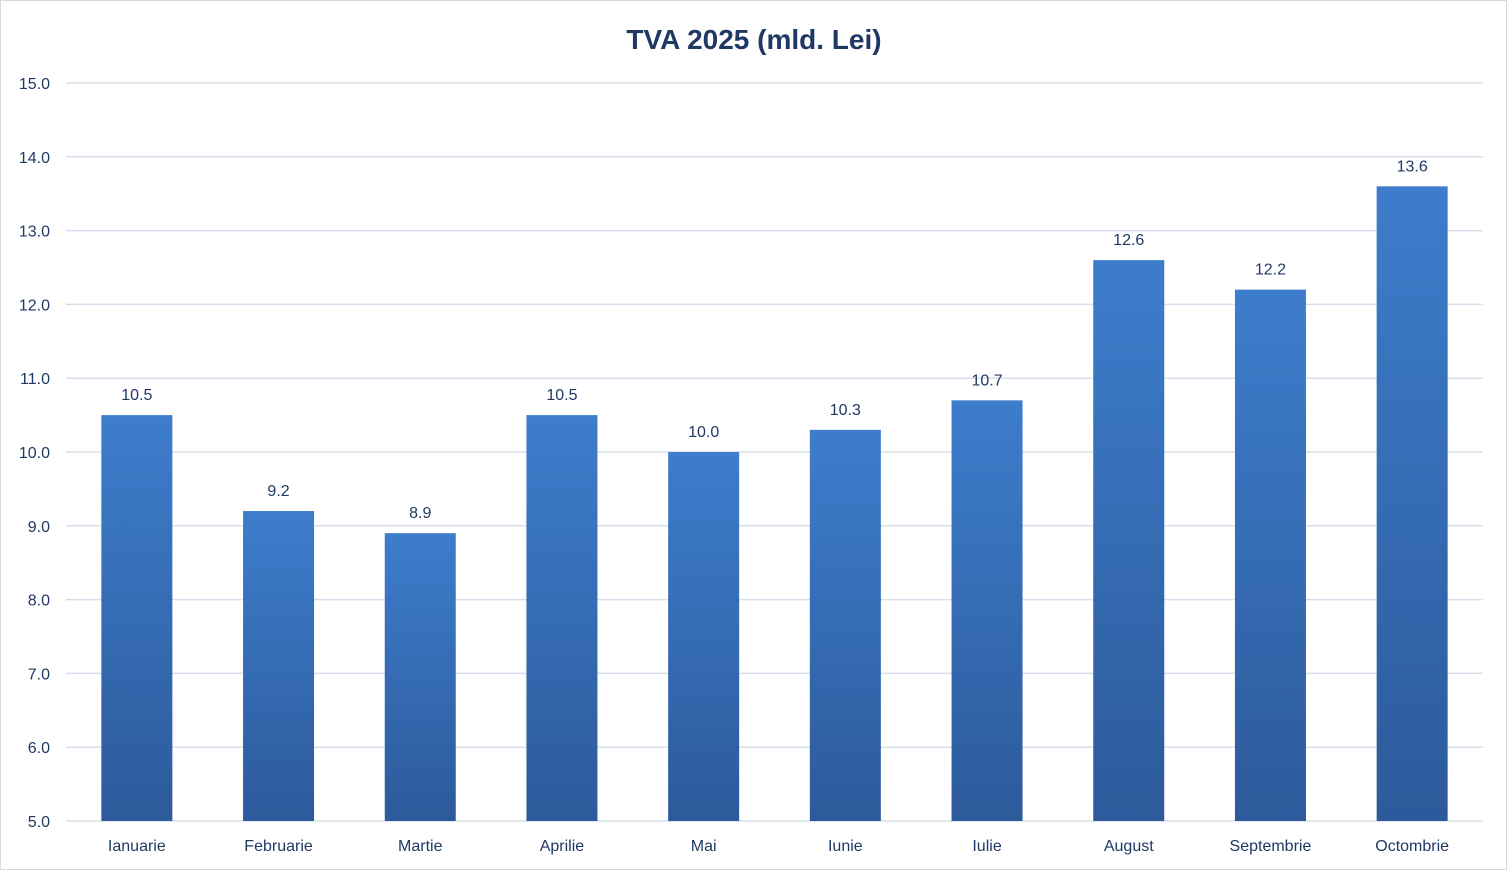 This screenshot has width=1507, height=871. Describe the element at coordinates (279, 666) in the screenshot. I see `bar-februarie` at that location.